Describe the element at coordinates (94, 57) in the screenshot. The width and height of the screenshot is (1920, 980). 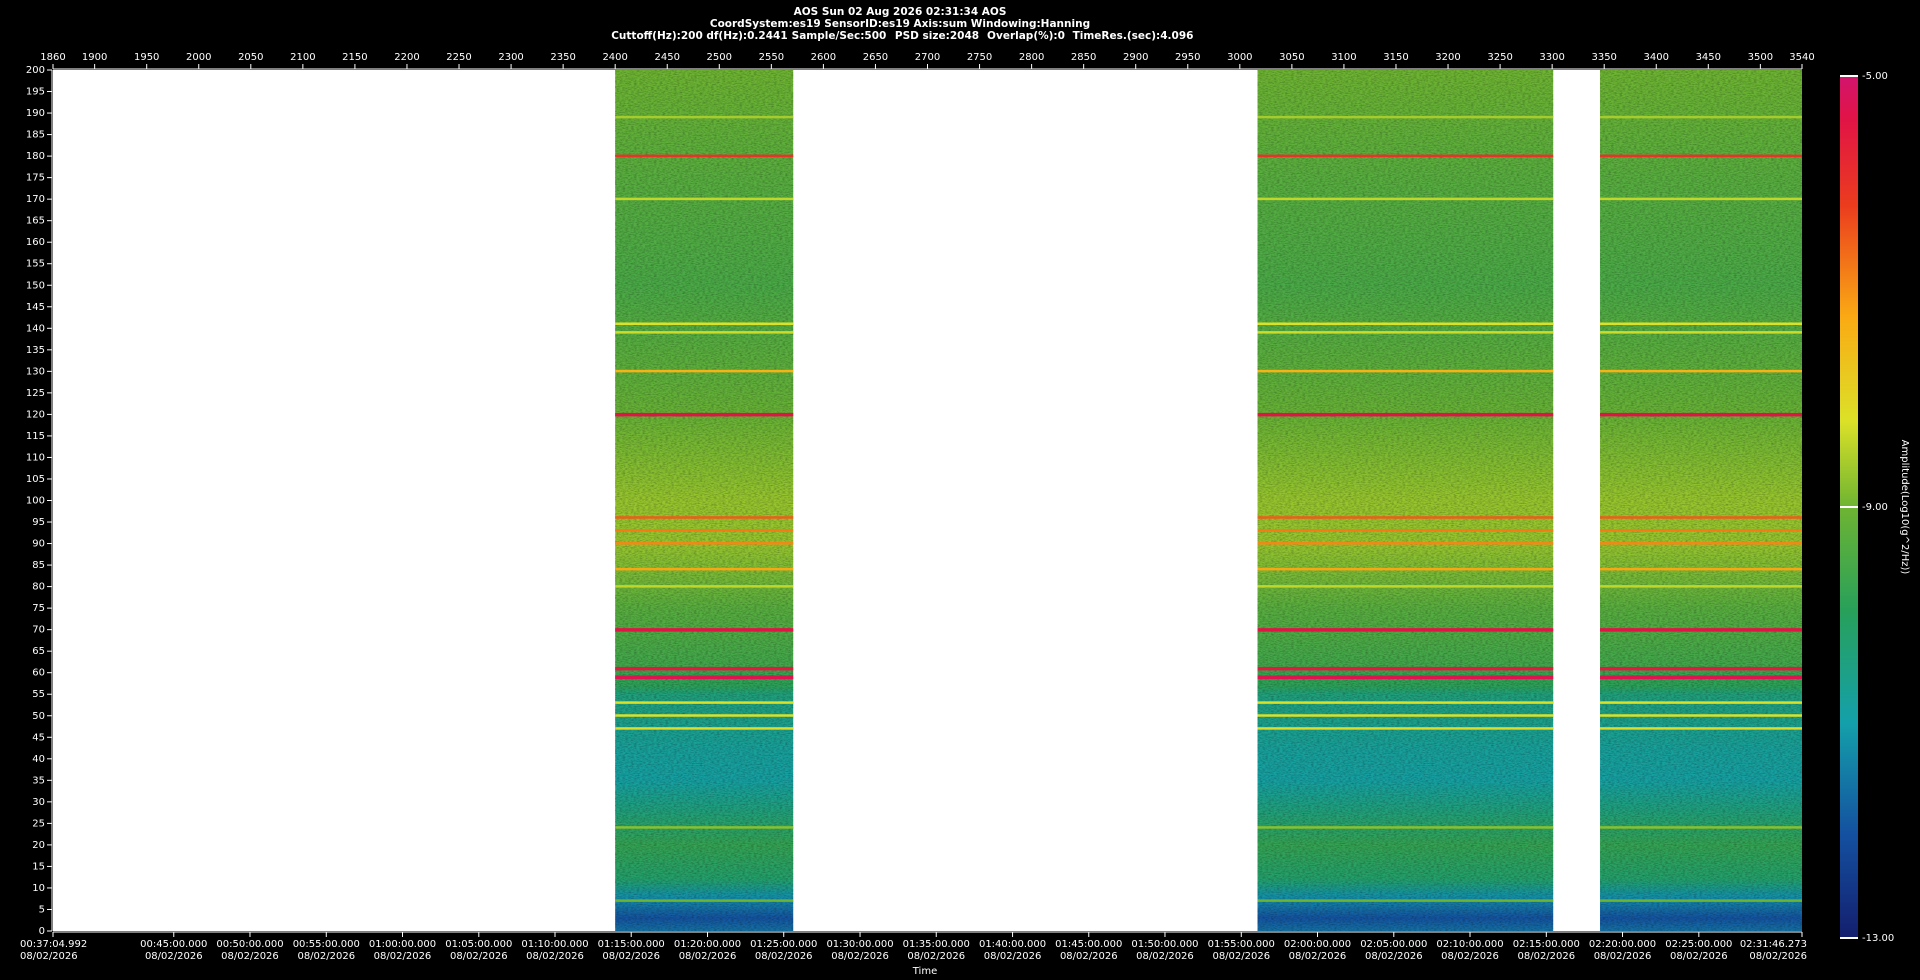
I see `x-tick-label: 1900` at that location.